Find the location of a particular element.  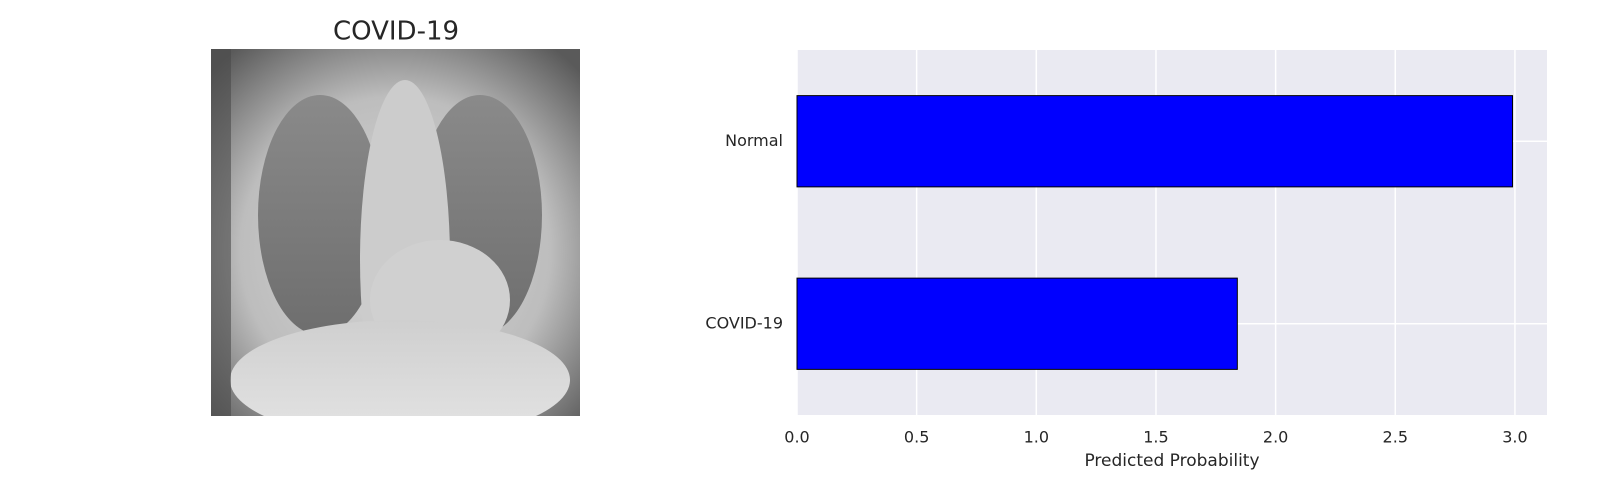

x-tick-label: 0.0 is located at coordinates (796, 437).